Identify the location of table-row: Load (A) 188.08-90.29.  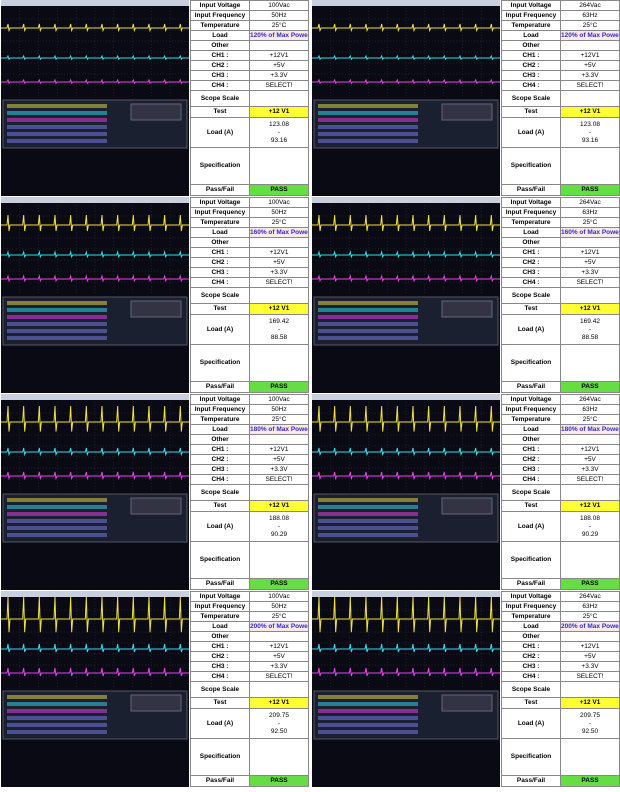
(249, 526).